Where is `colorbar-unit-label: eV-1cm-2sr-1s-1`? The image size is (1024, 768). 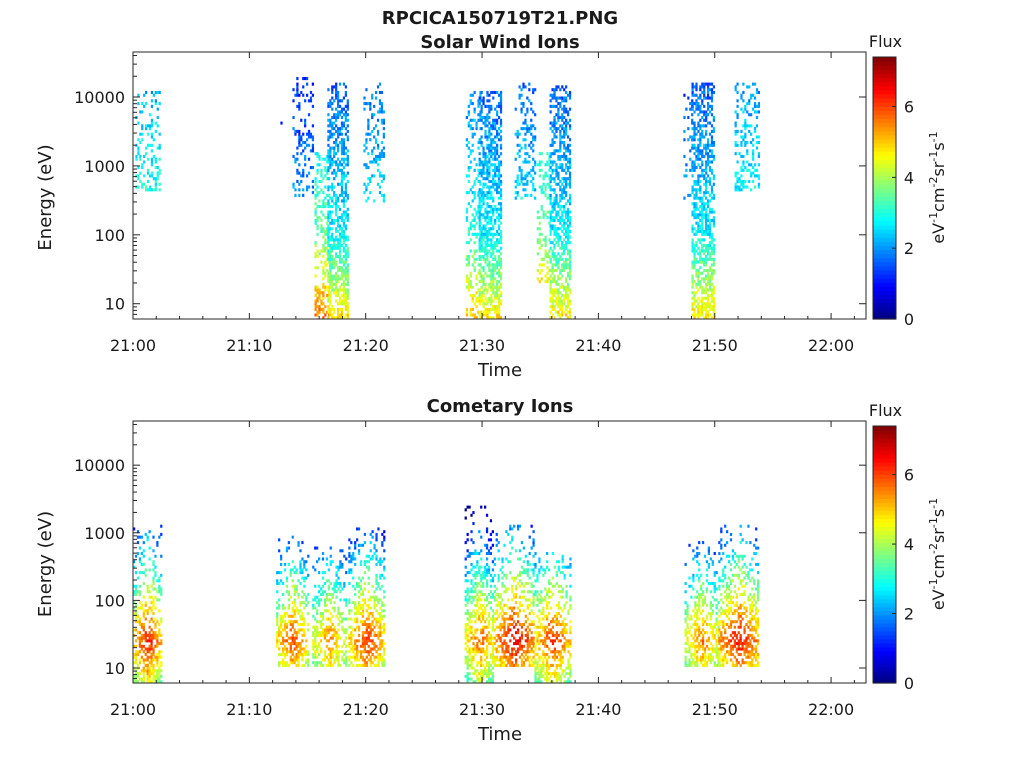 colorbar-unit-label: eV-1cm-2sr-1s-1 is located at coordinates (937, 187).